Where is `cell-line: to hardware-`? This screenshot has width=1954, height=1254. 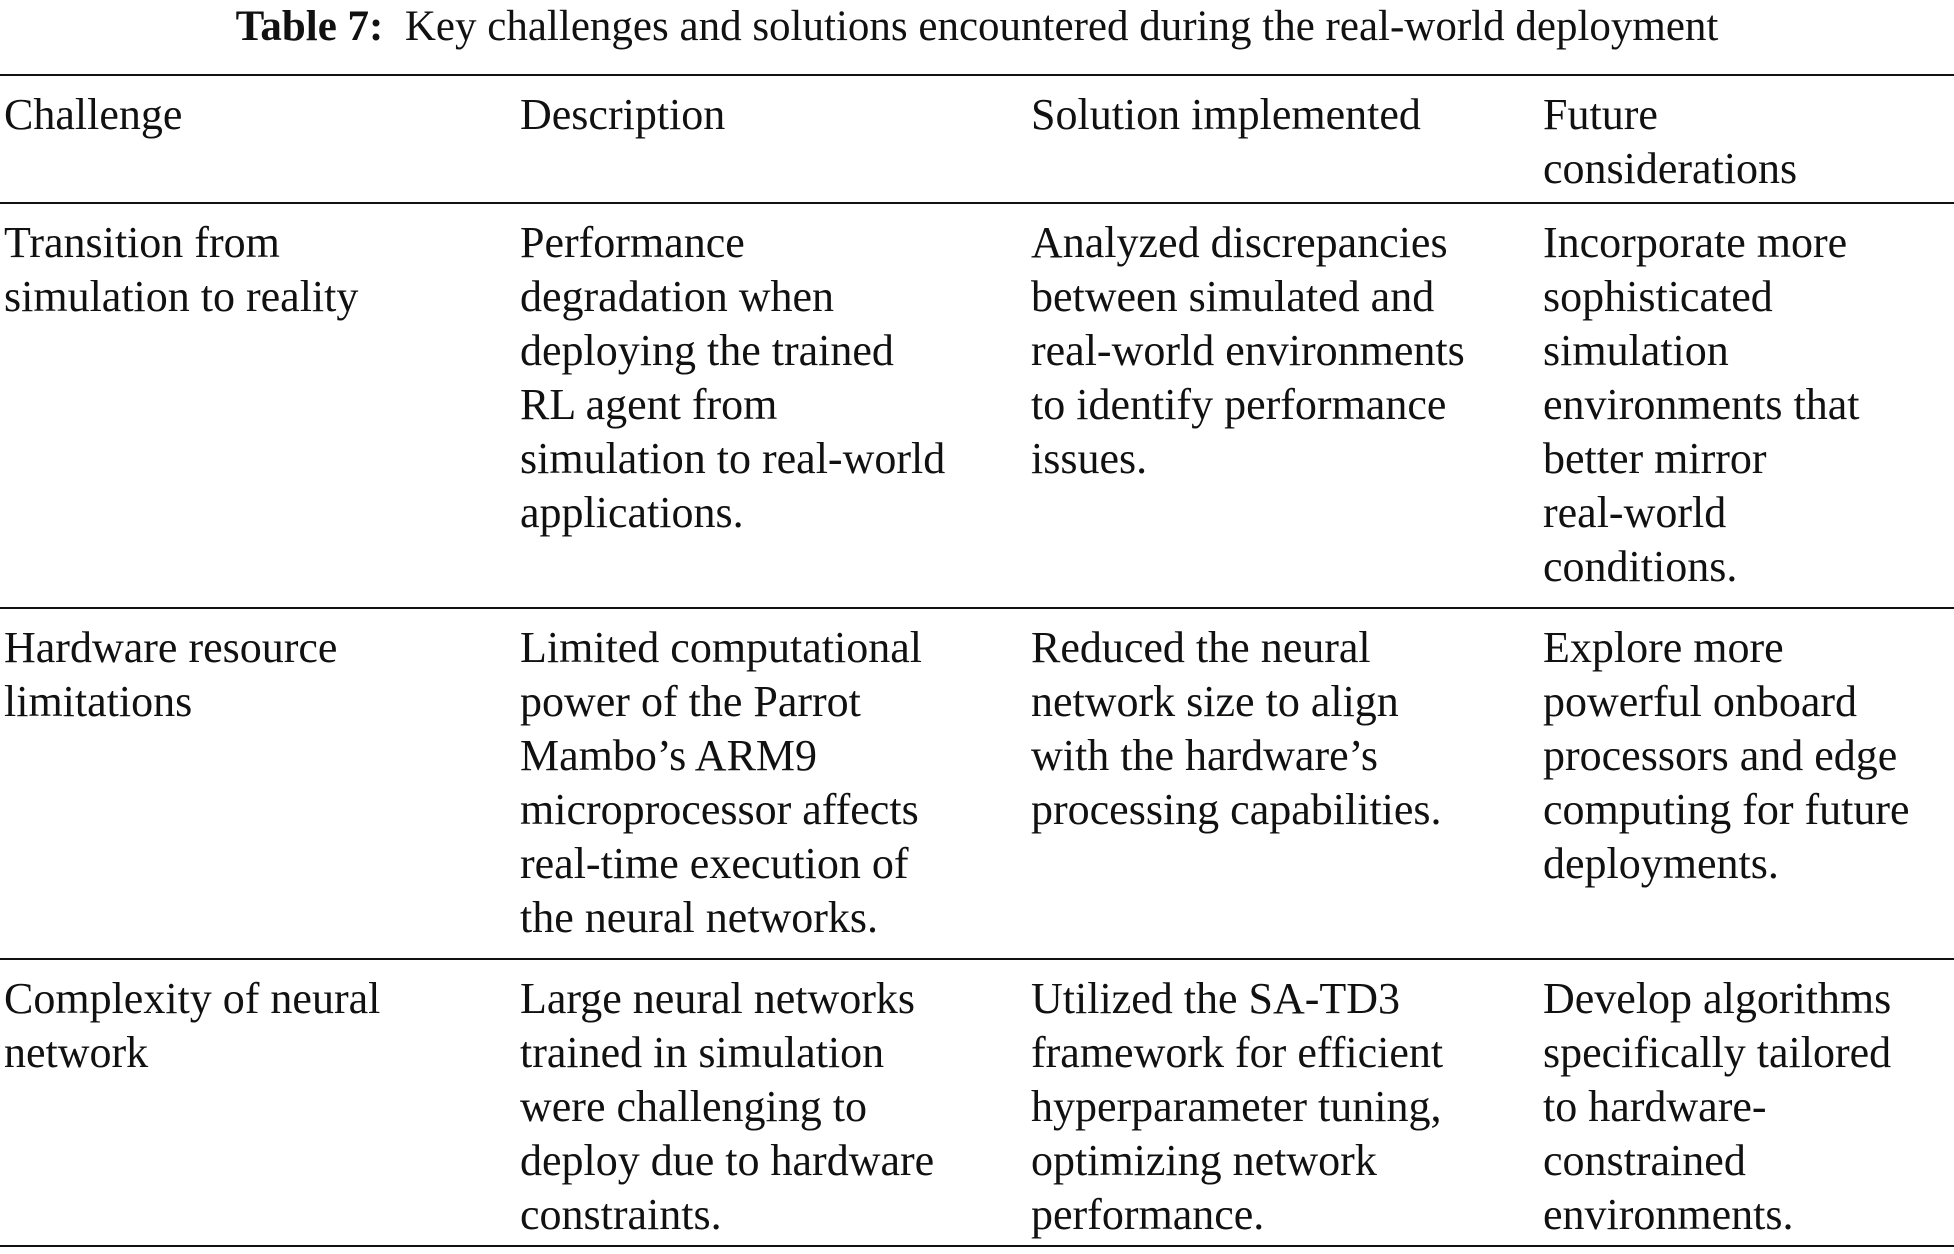
cell-line: to hardware- is located at coordinates (1655, 1106).